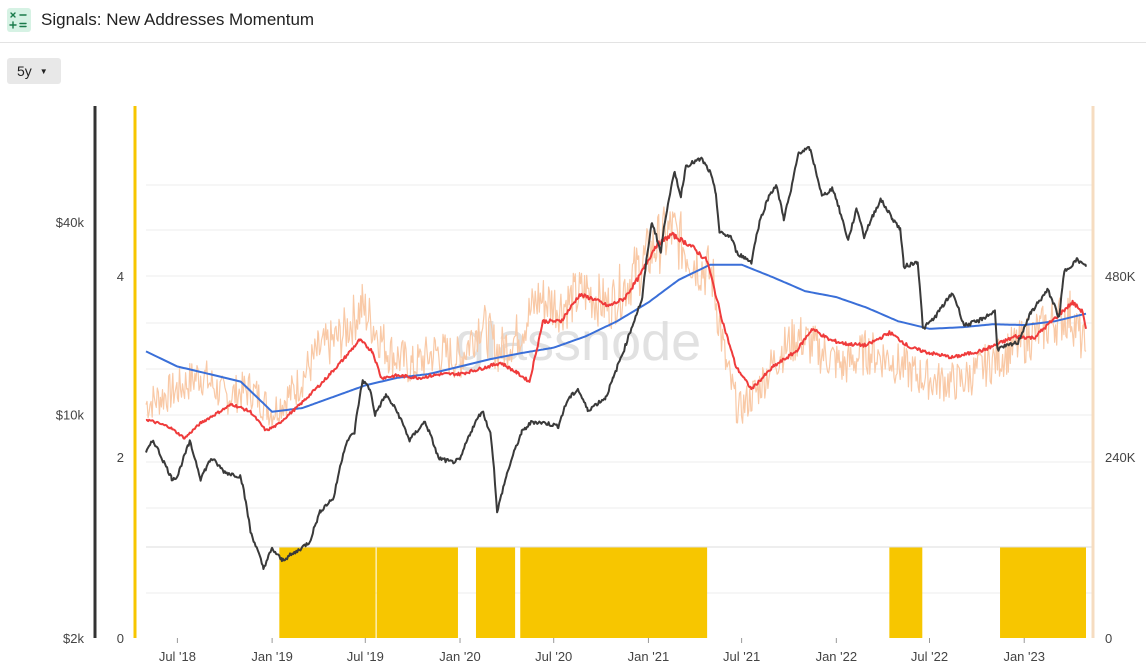 This screenshot has height=667, width=1146. What do you see at coordinates (120, 276) in the screenshot?
I see `signal-tick-label: 4` at bounding box center [120, 276].